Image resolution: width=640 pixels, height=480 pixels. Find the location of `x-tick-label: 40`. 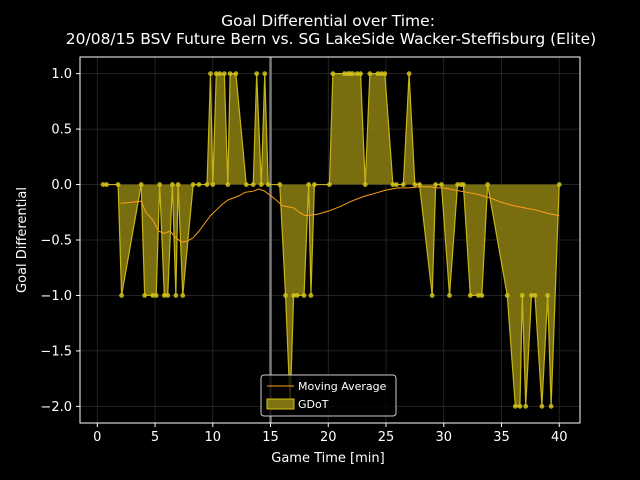

x-tick-label: 40 is located at coordinates (559, 437).